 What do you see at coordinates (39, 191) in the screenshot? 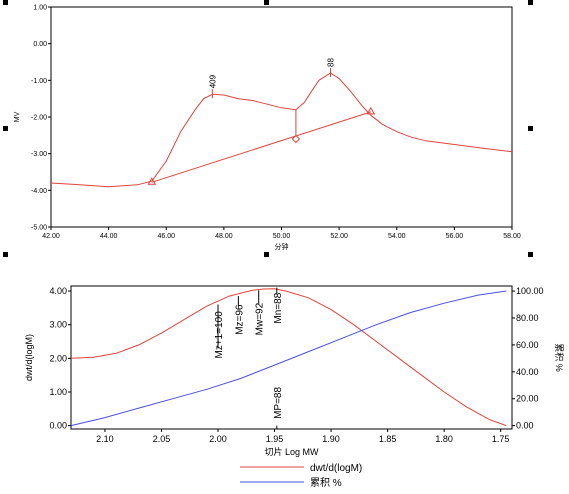
I see `y-tick-label: -4.00` at bounding box center [39, 191].